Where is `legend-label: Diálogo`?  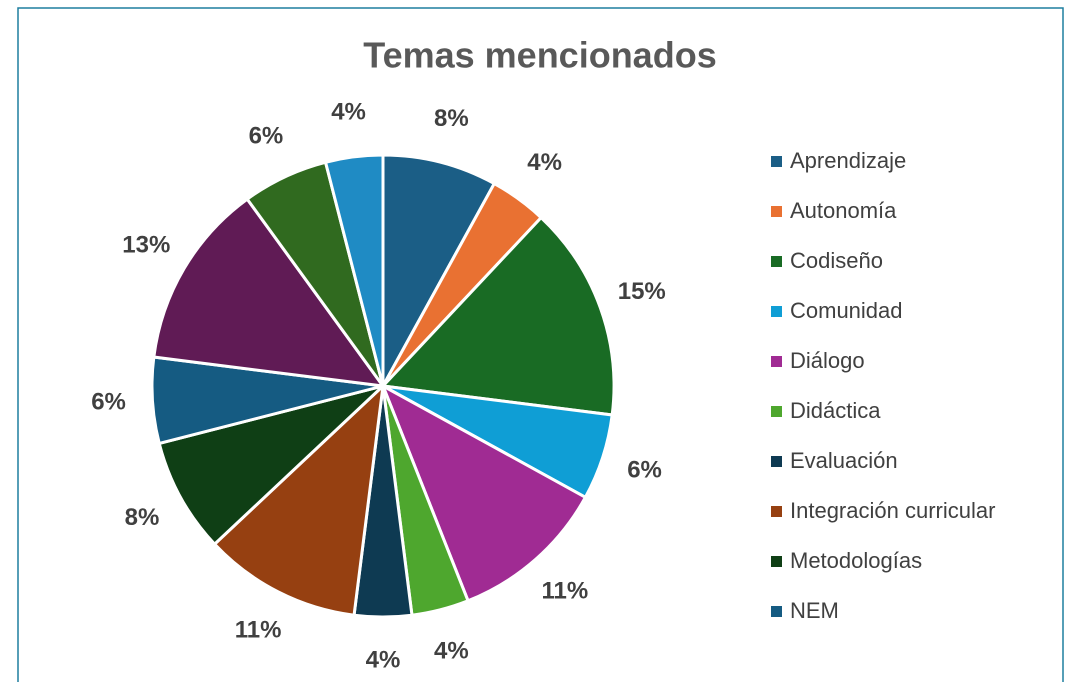 legend-label: Diálogo is located at coordinates (827, 360).